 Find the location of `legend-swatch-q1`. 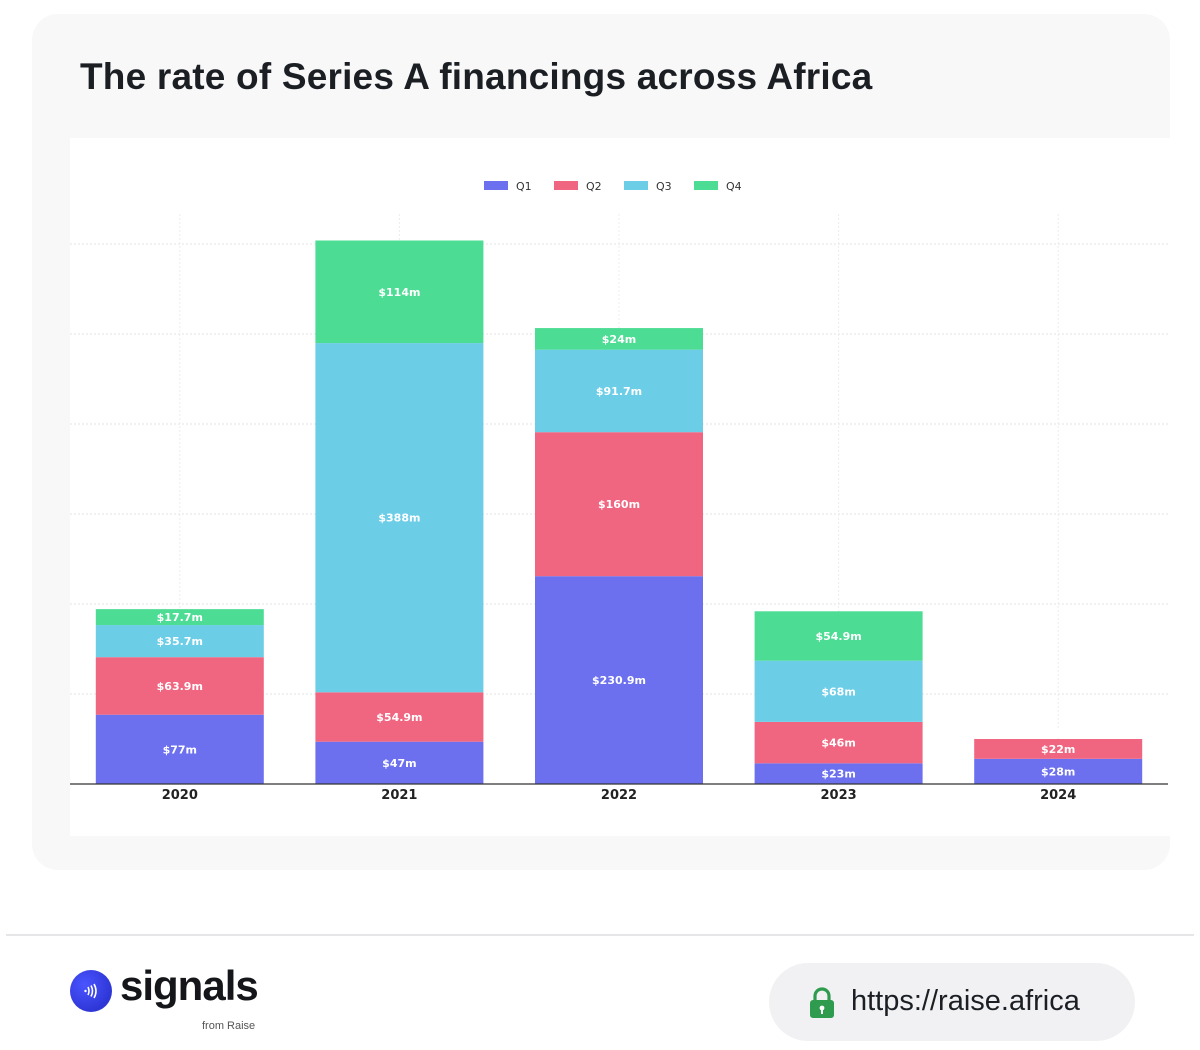

legend-swatch-q1 is located at coordinates (496, 185).